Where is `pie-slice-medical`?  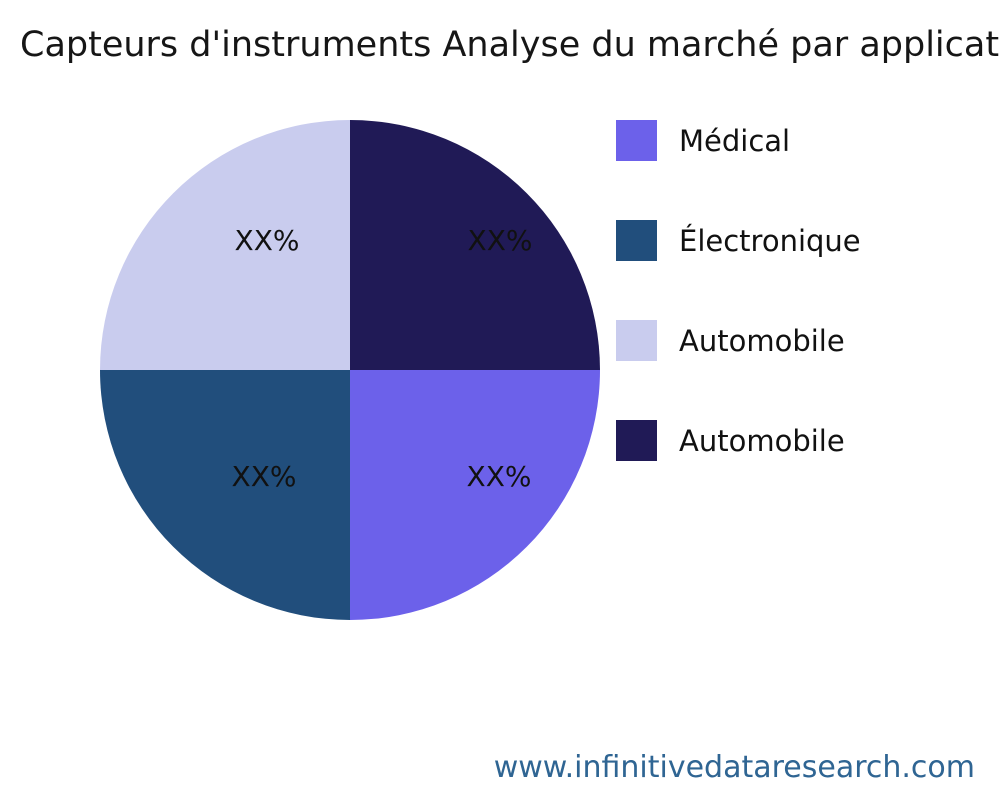 pie-slice-medical is located at coordinates (475, 495).